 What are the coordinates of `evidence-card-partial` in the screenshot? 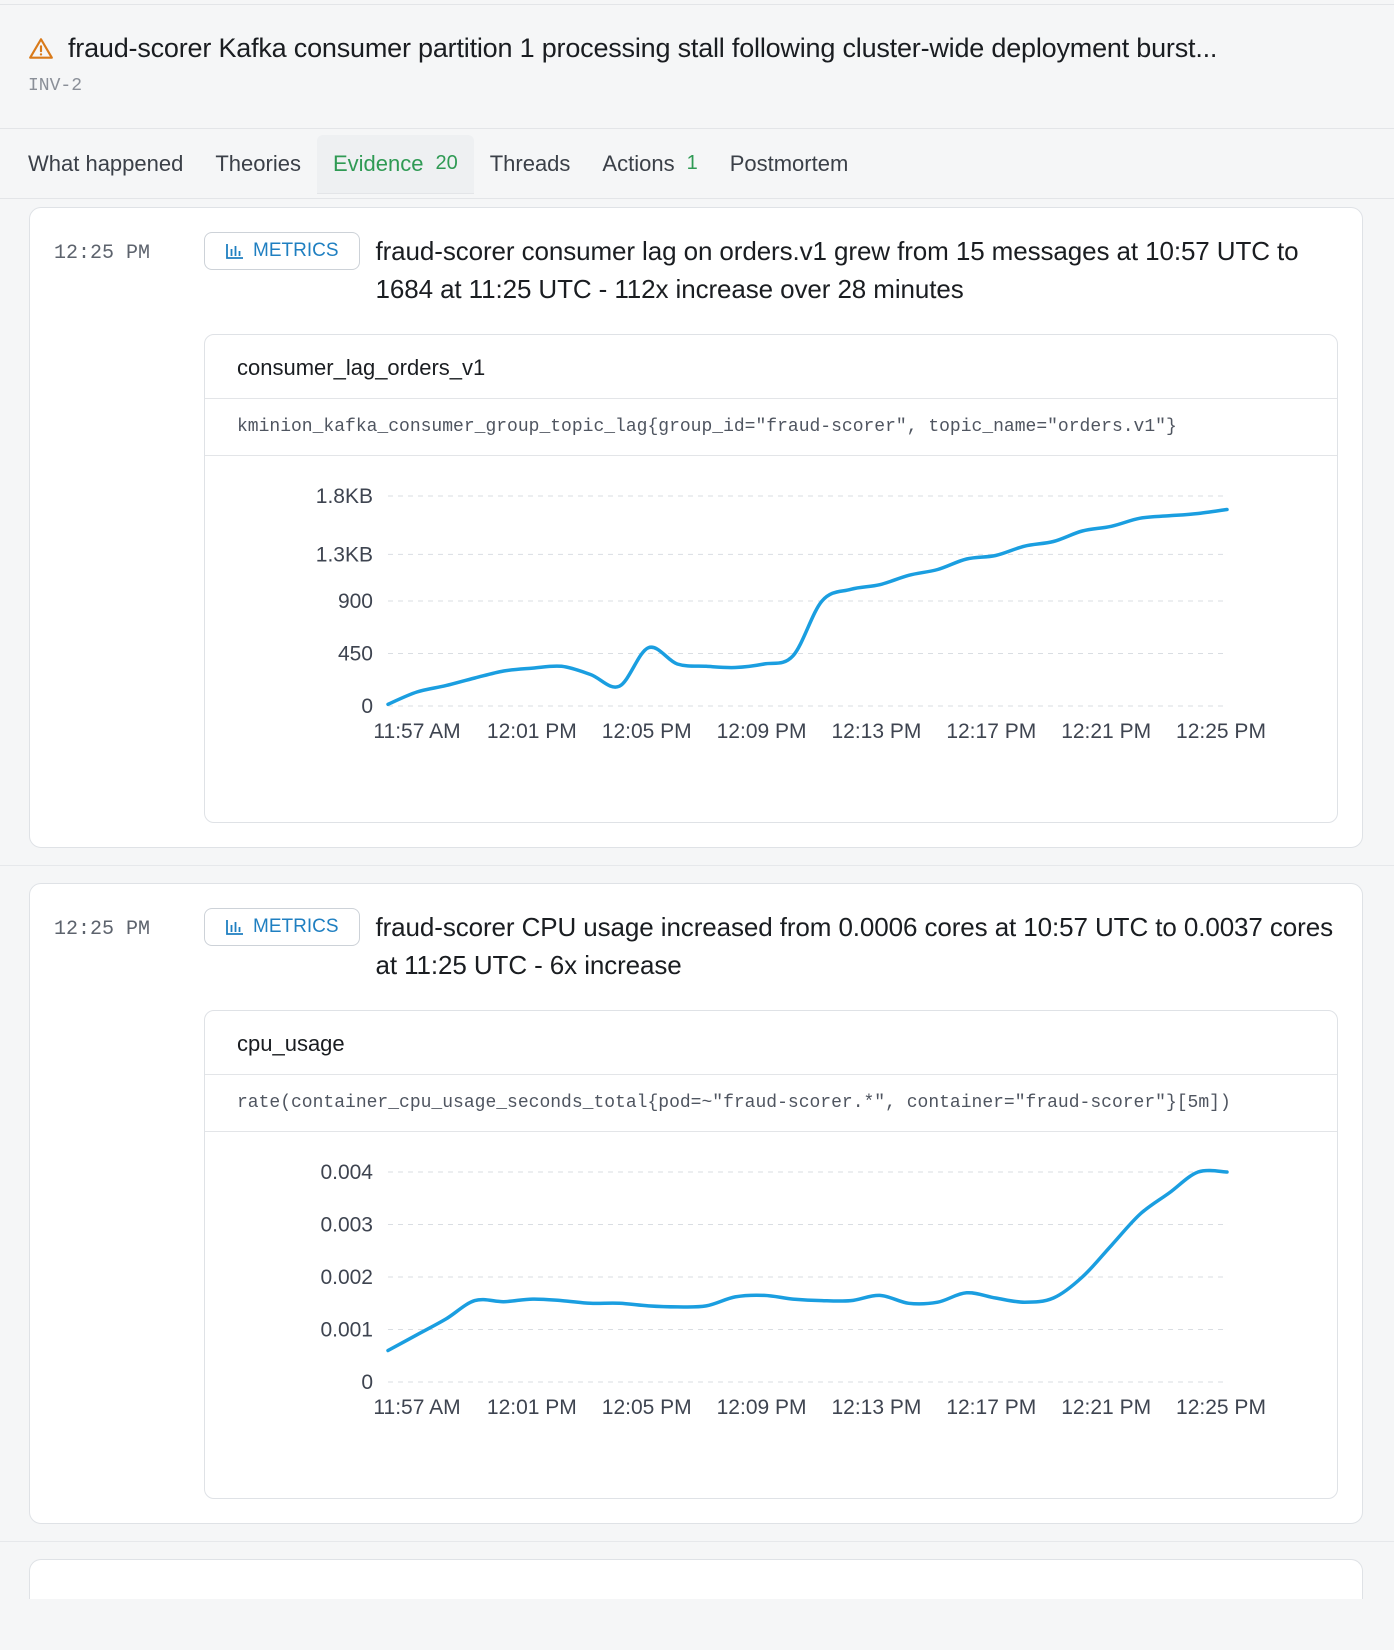 It's located at (696, 1579).